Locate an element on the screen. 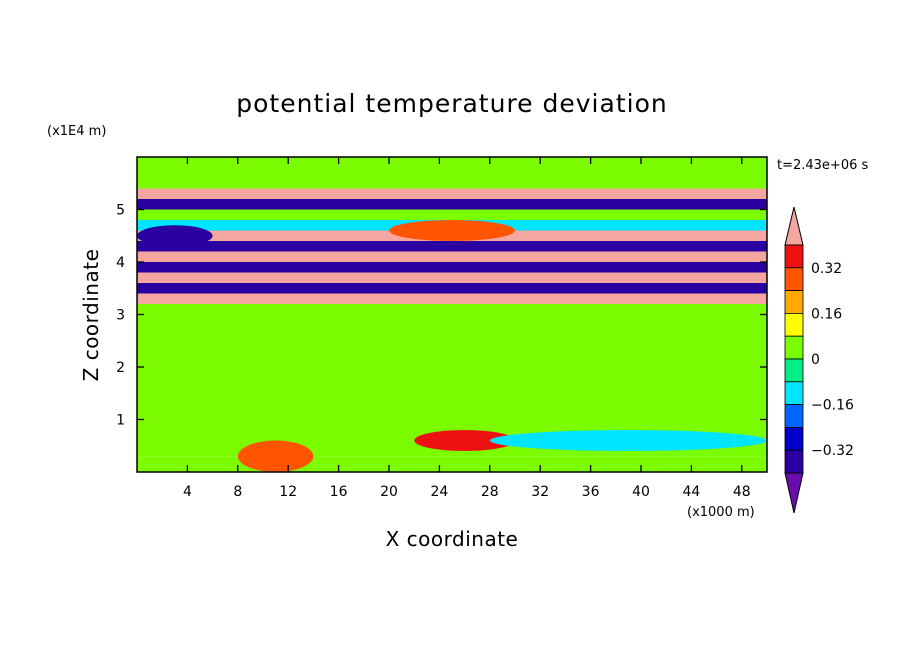 The image size is (904, 654). x-tick-label: 8 is located at coordinates (237, 492).